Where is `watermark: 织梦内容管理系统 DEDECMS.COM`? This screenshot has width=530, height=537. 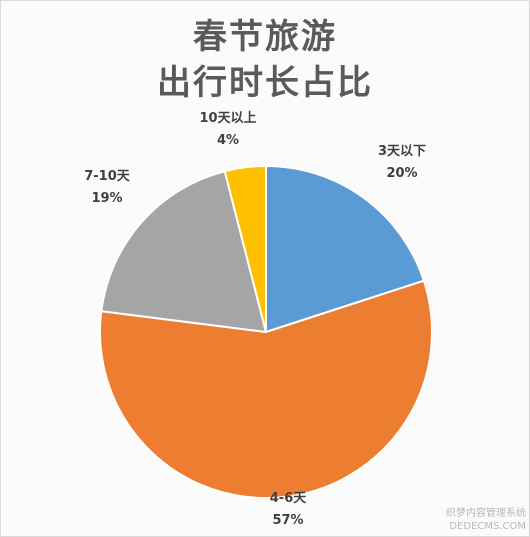
watermark: 织梦内容管理系统 DEDECMS.COM is located at coordinates (486, 520).